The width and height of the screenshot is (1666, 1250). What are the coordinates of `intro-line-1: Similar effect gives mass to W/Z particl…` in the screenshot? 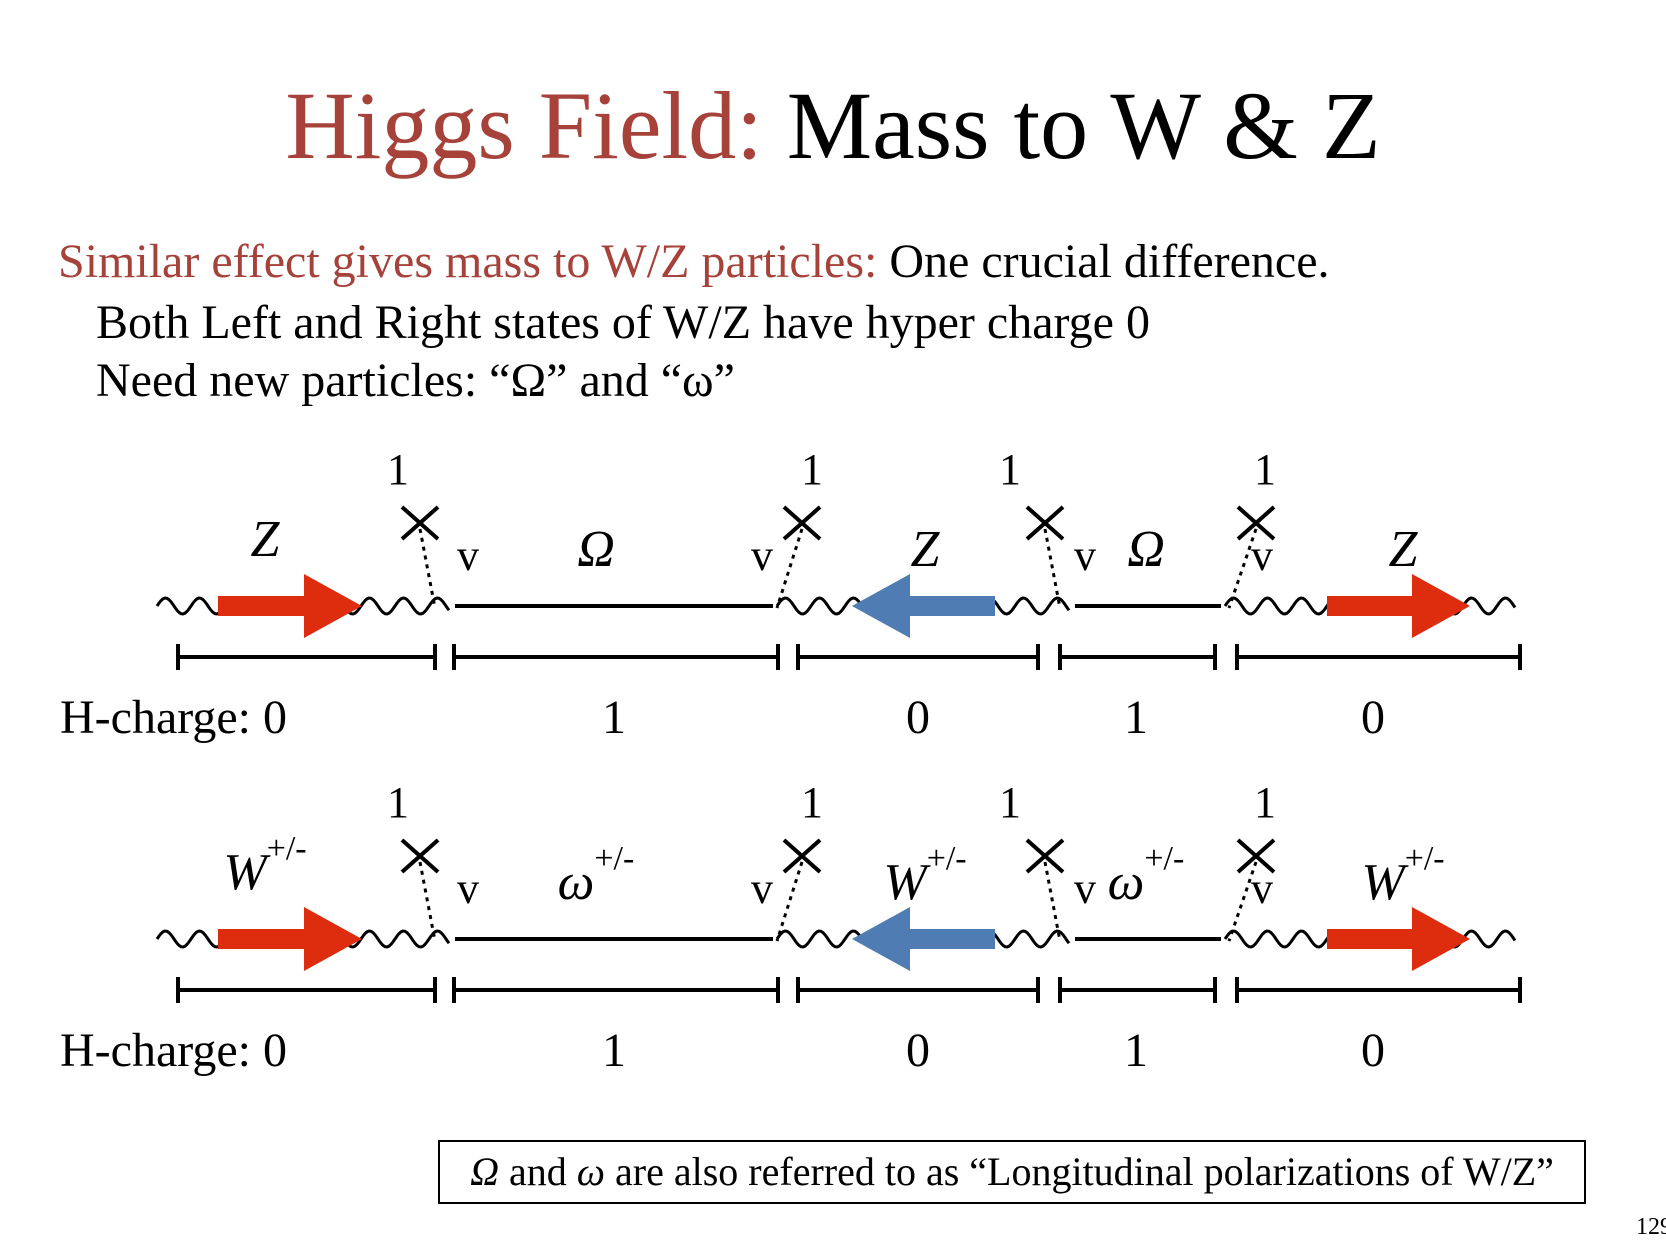 It's located at (694, 262).